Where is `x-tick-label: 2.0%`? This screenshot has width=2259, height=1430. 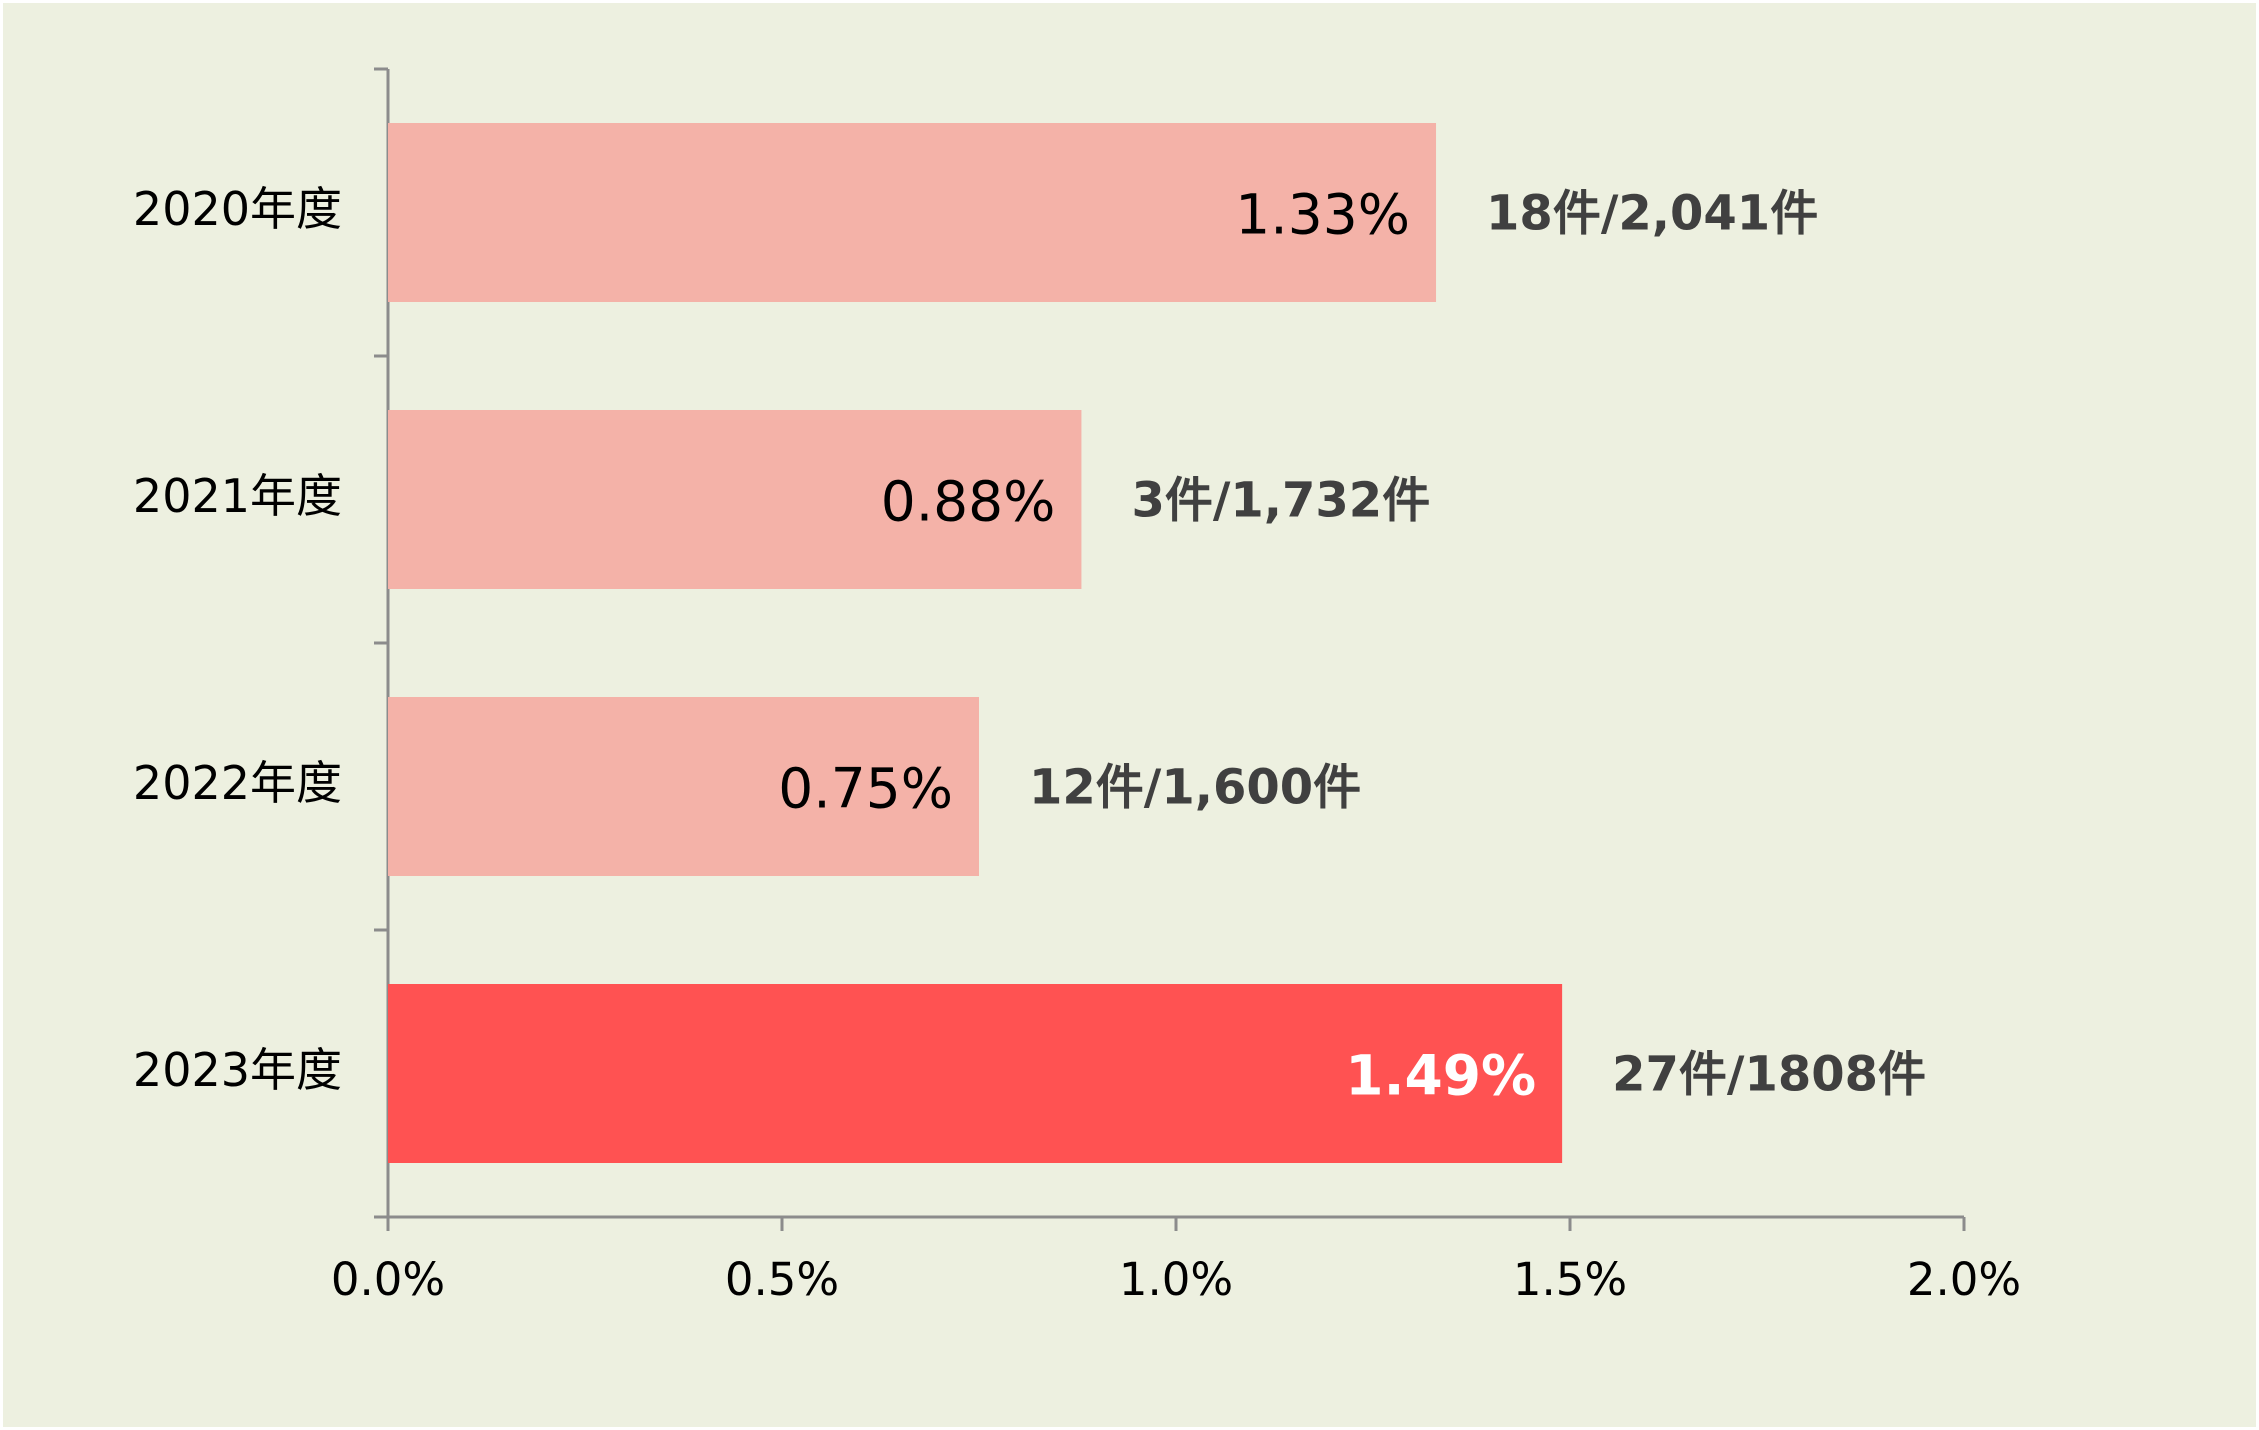
x-tick-label: 2.0% is located at coordinates (1964, 1279).